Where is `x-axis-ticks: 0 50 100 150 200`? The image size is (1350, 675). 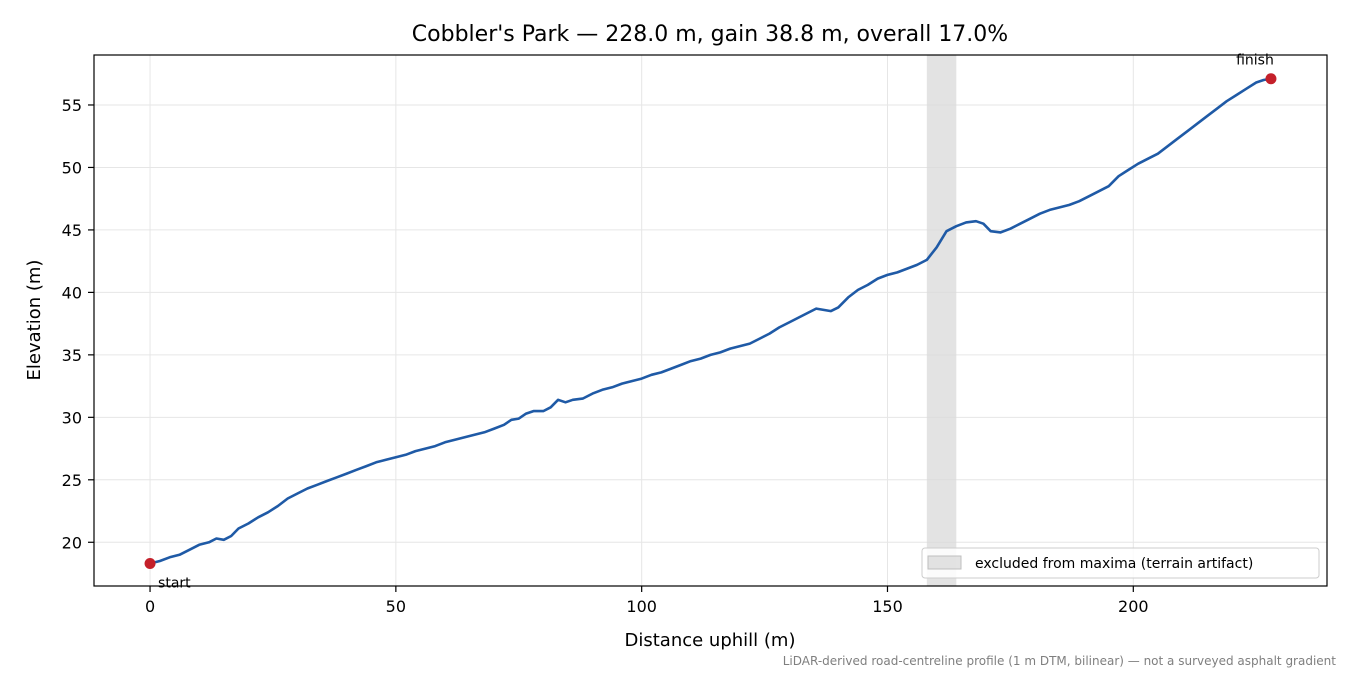
x-axis-ticks: 0 50 100 150 200 is located at coordinates (647, 601).